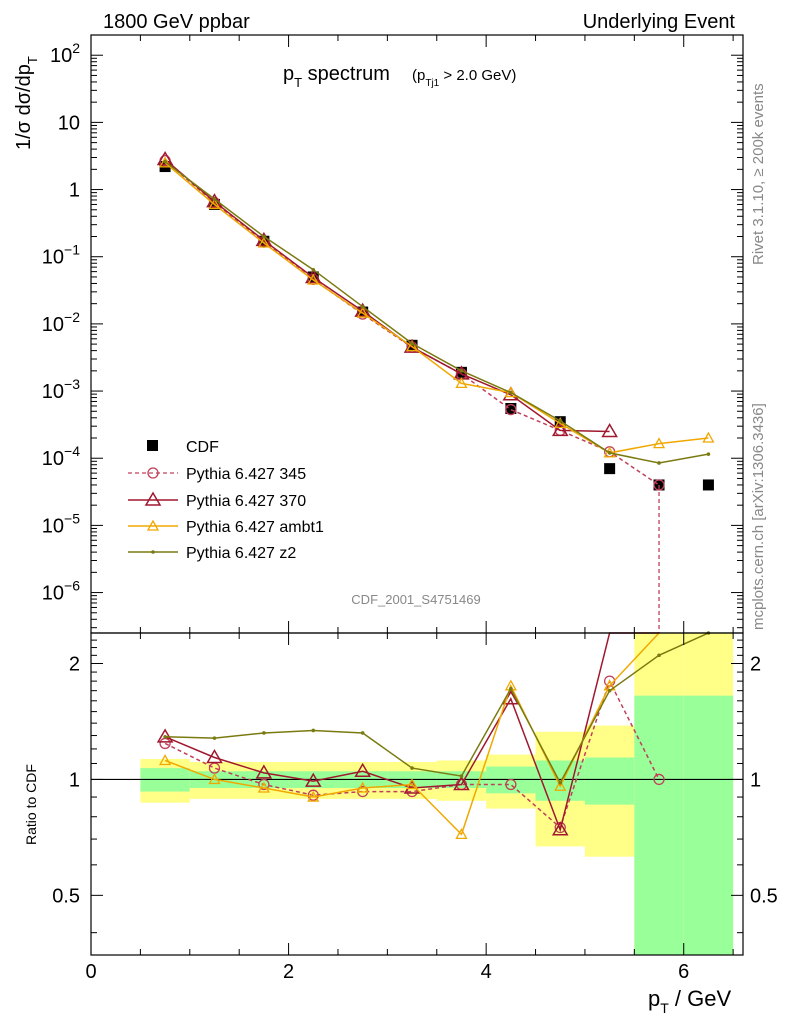 Image resolution: width=786 pixels, height=1024 pixels. I want to click on rivet-label: Rivet 3.1.10, ≥ 200k events, so click(758, 174).